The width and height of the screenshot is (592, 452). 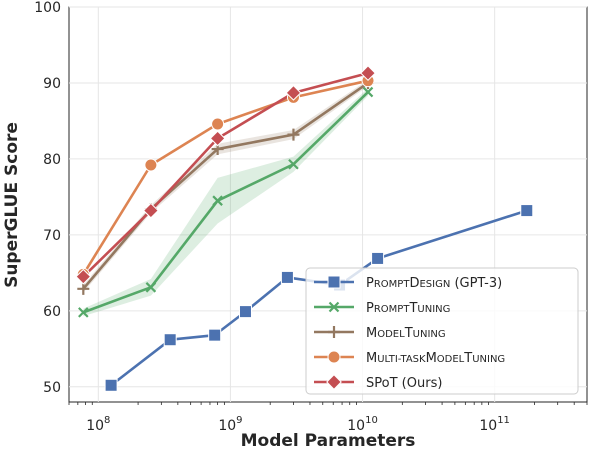 I want to click on x-tick-label: 10⁹, so click(x=230, y=424).